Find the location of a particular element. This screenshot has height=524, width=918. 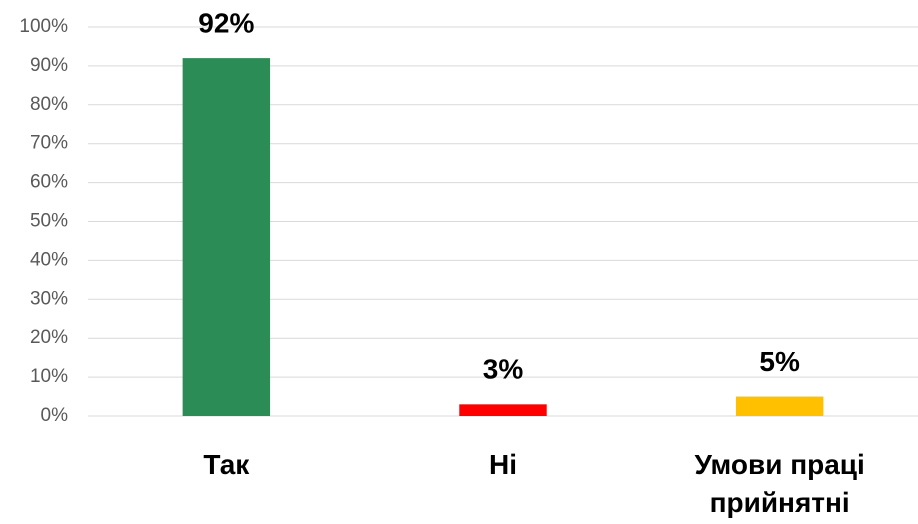

x-tick-label: Ні is located at coordinates (503, 464).